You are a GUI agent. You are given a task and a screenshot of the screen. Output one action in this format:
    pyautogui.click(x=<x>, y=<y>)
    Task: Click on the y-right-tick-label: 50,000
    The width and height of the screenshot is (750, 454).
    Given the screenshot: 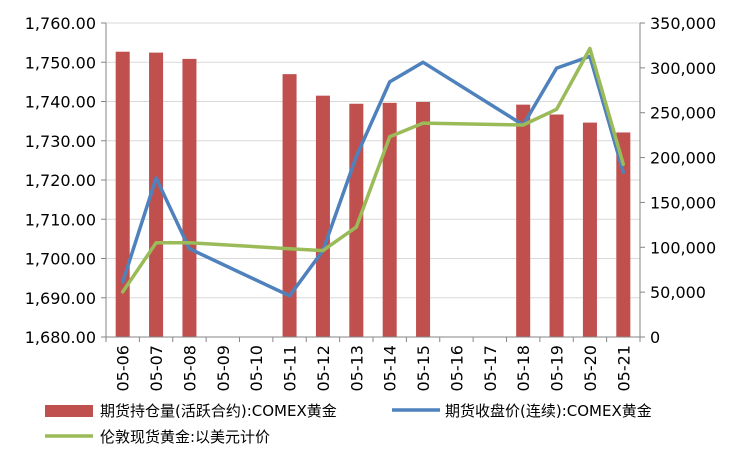 What is the action you would take?
    pyautogui.click(x=678, y=292)
    